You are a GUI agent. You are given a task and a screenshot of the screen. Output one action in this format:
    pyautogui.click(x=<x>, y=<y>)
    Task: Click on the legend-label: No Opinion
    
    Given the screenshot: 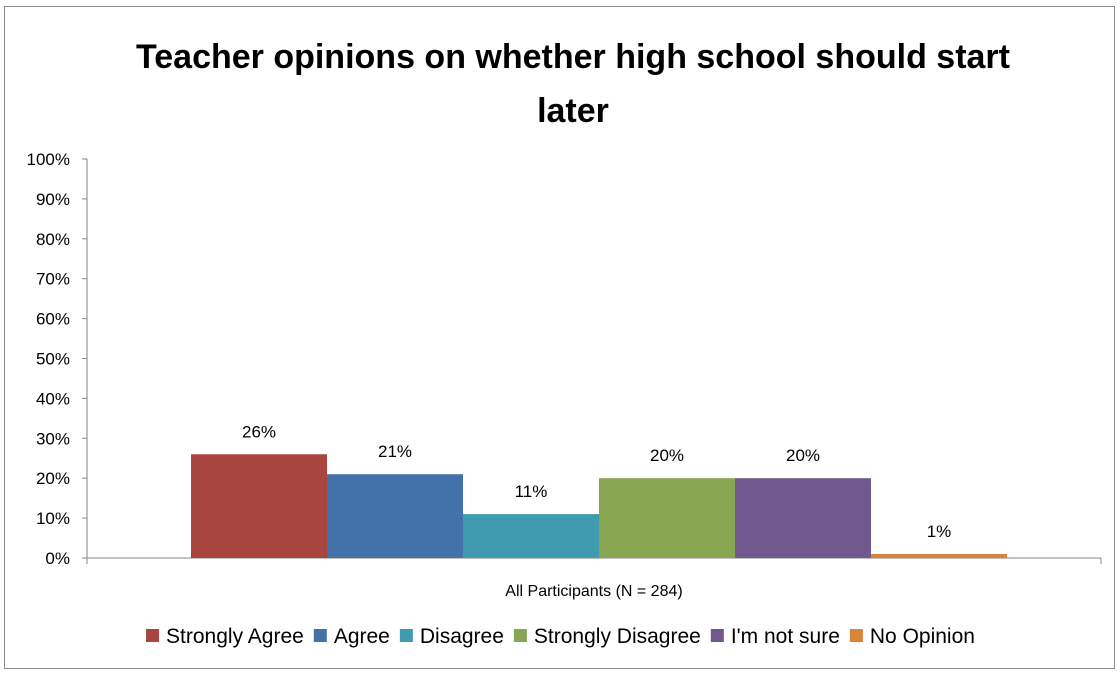 What is the action you would take?
    pyautogui.click(x=922, y=636)
    